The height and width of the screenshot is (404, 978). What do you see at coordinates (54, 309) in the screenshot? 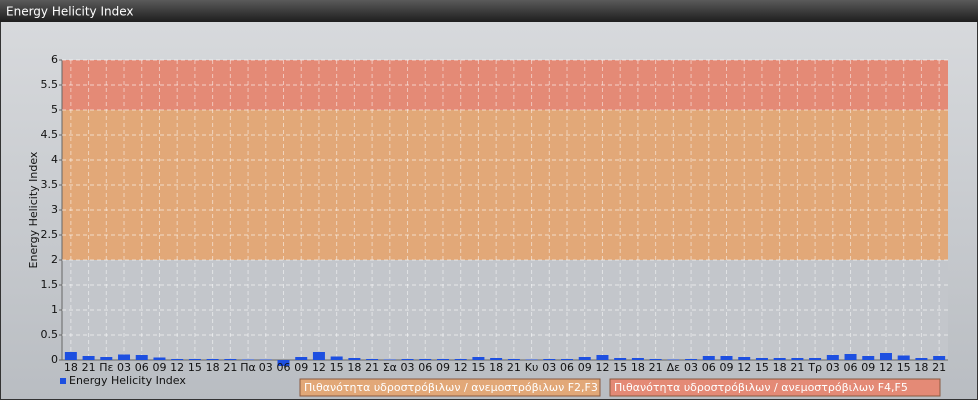
I see `y-tick-label: 1` at bounding box center [54, 309].